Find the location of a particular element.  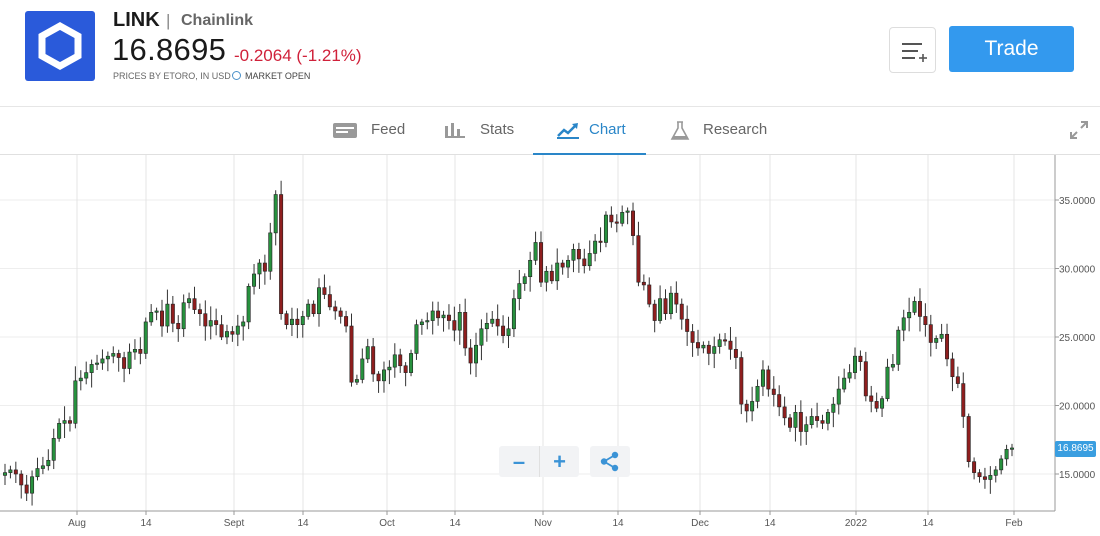

current-price: 16.8695 is located at coordinates (169, 49).